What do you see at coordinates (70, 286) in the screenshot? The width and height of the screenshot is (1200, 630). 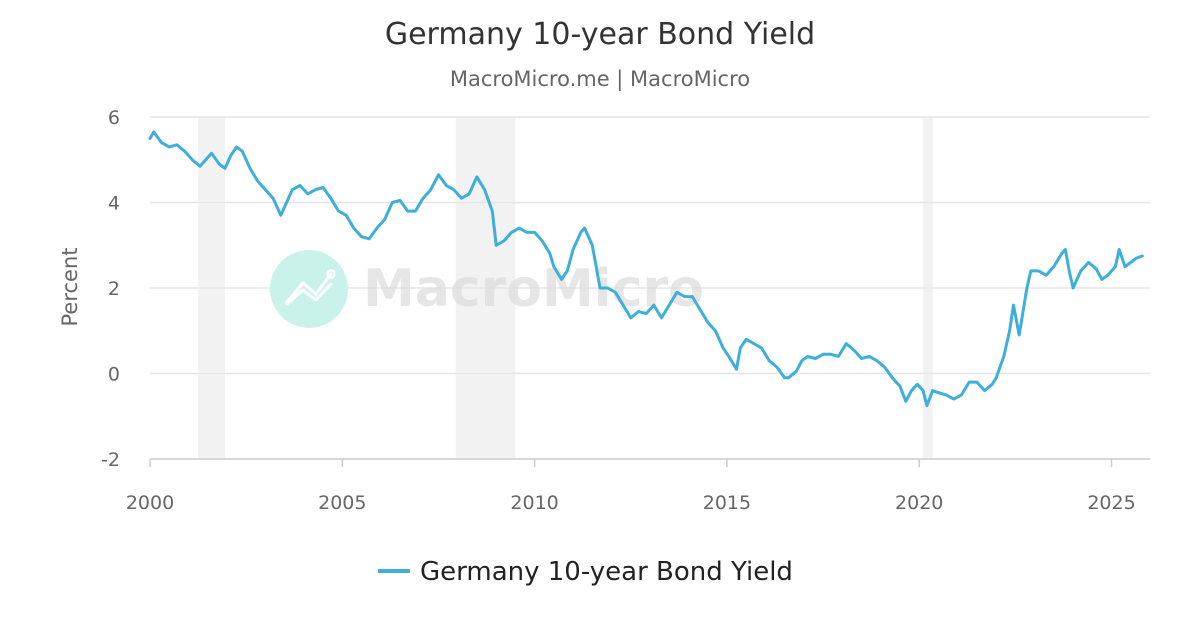 I see `y-axis-label: Percent` at bounding box center [70, 286].